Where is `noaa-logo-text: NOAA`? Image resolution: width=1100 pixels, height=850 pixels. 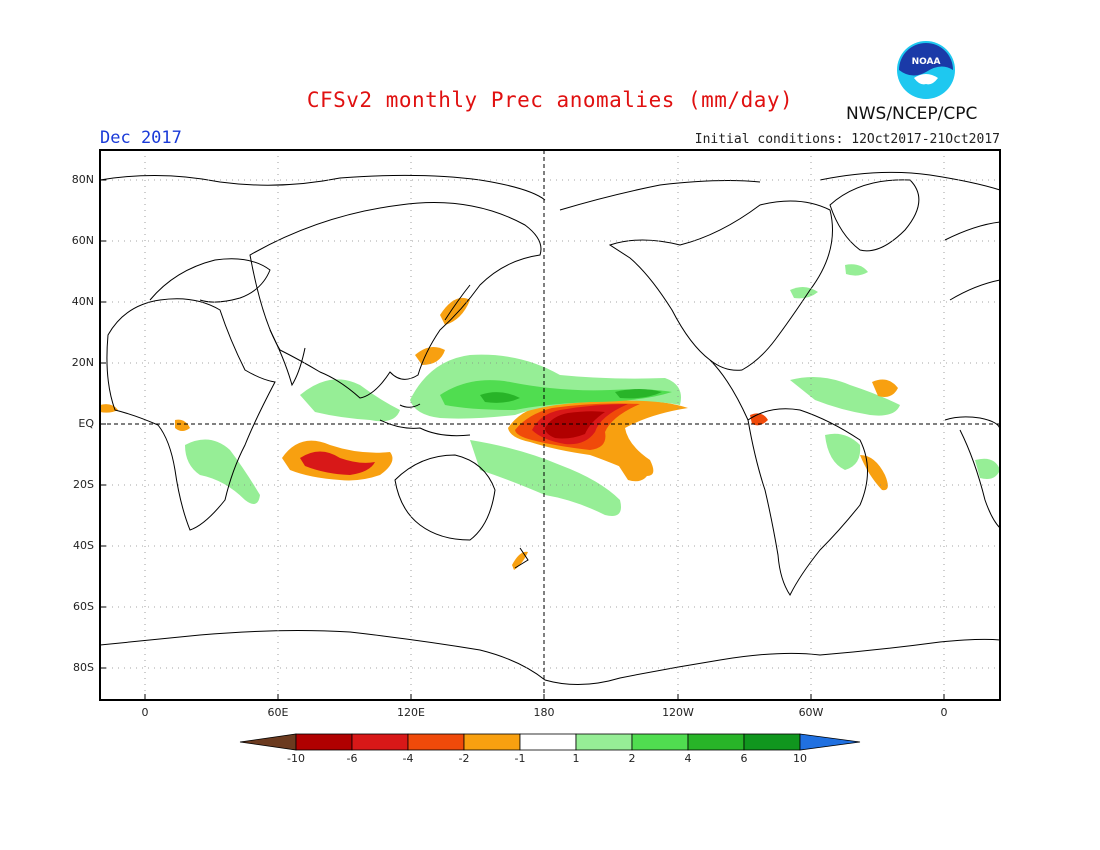 noaa-logo-text: NOAA is located at coordinates (926, 62).